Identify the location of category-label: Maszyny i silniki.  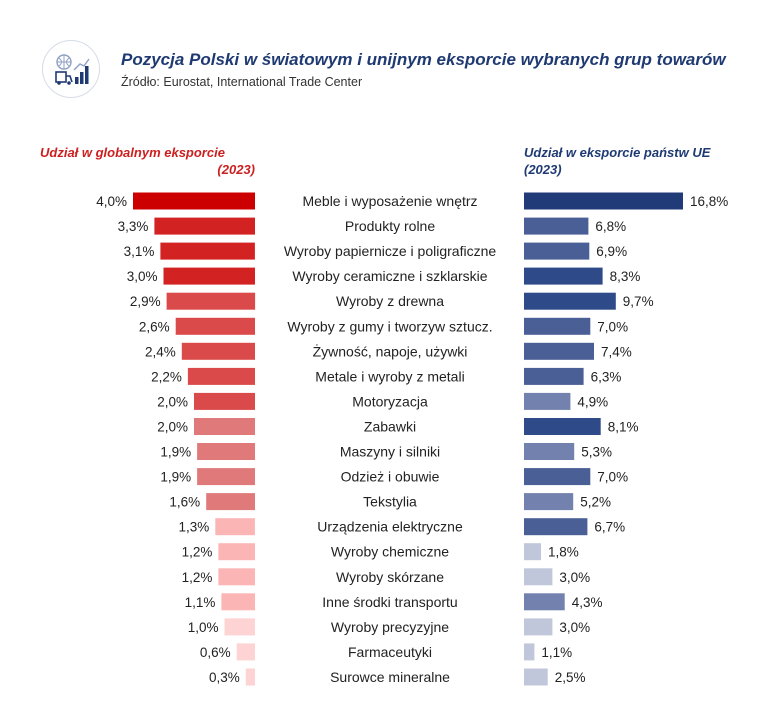
(390, 452).